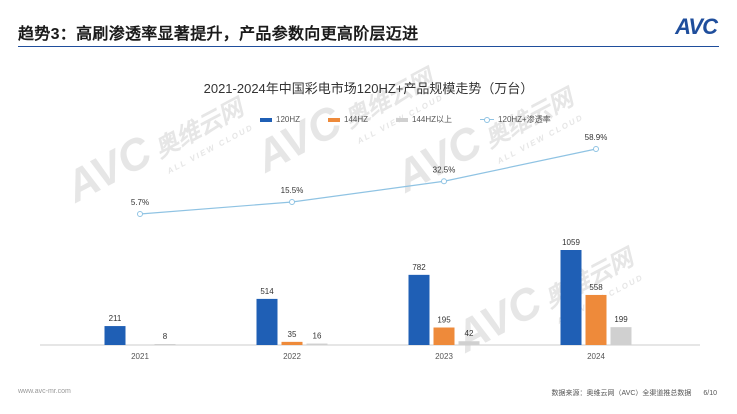 This screenshot has height=414, width=737. Describe the element at coordinates (267, 291) in the screenshot. I see `data-label-120HZ-2022: 514` at that location.